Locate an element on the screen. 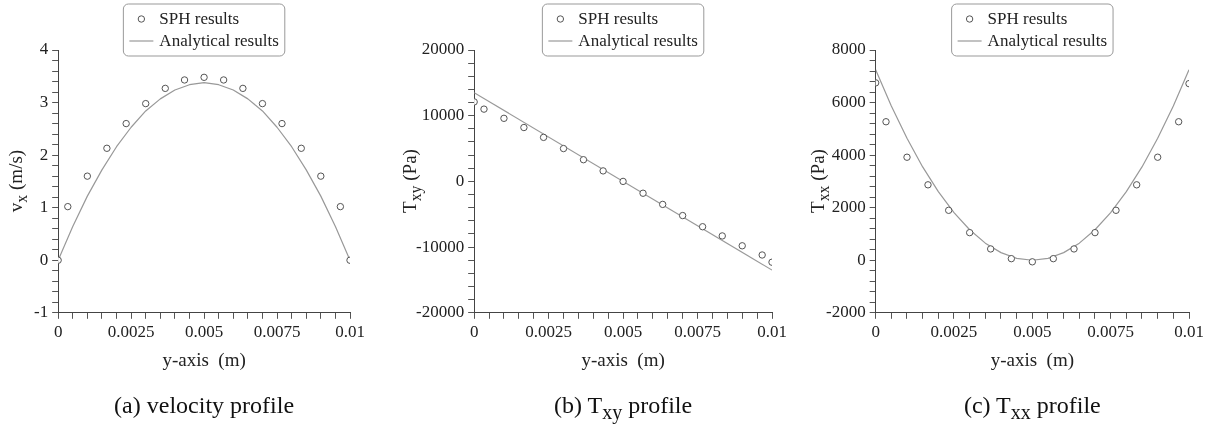 This screenshot has height=436, width=1215. text: (b) T$_{xy}$ profile is located at coordinates (623, 408).